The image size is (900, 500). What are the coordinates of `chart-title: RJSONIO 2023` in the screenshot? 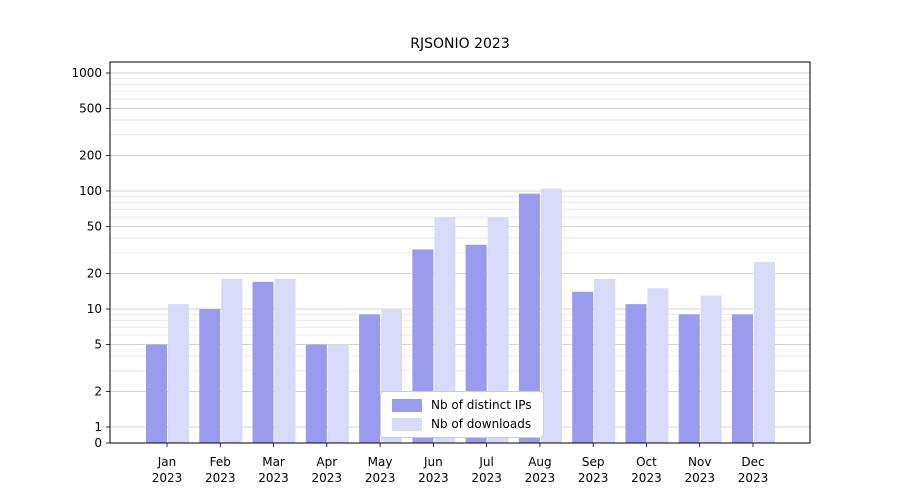 It's located at (460, 44).